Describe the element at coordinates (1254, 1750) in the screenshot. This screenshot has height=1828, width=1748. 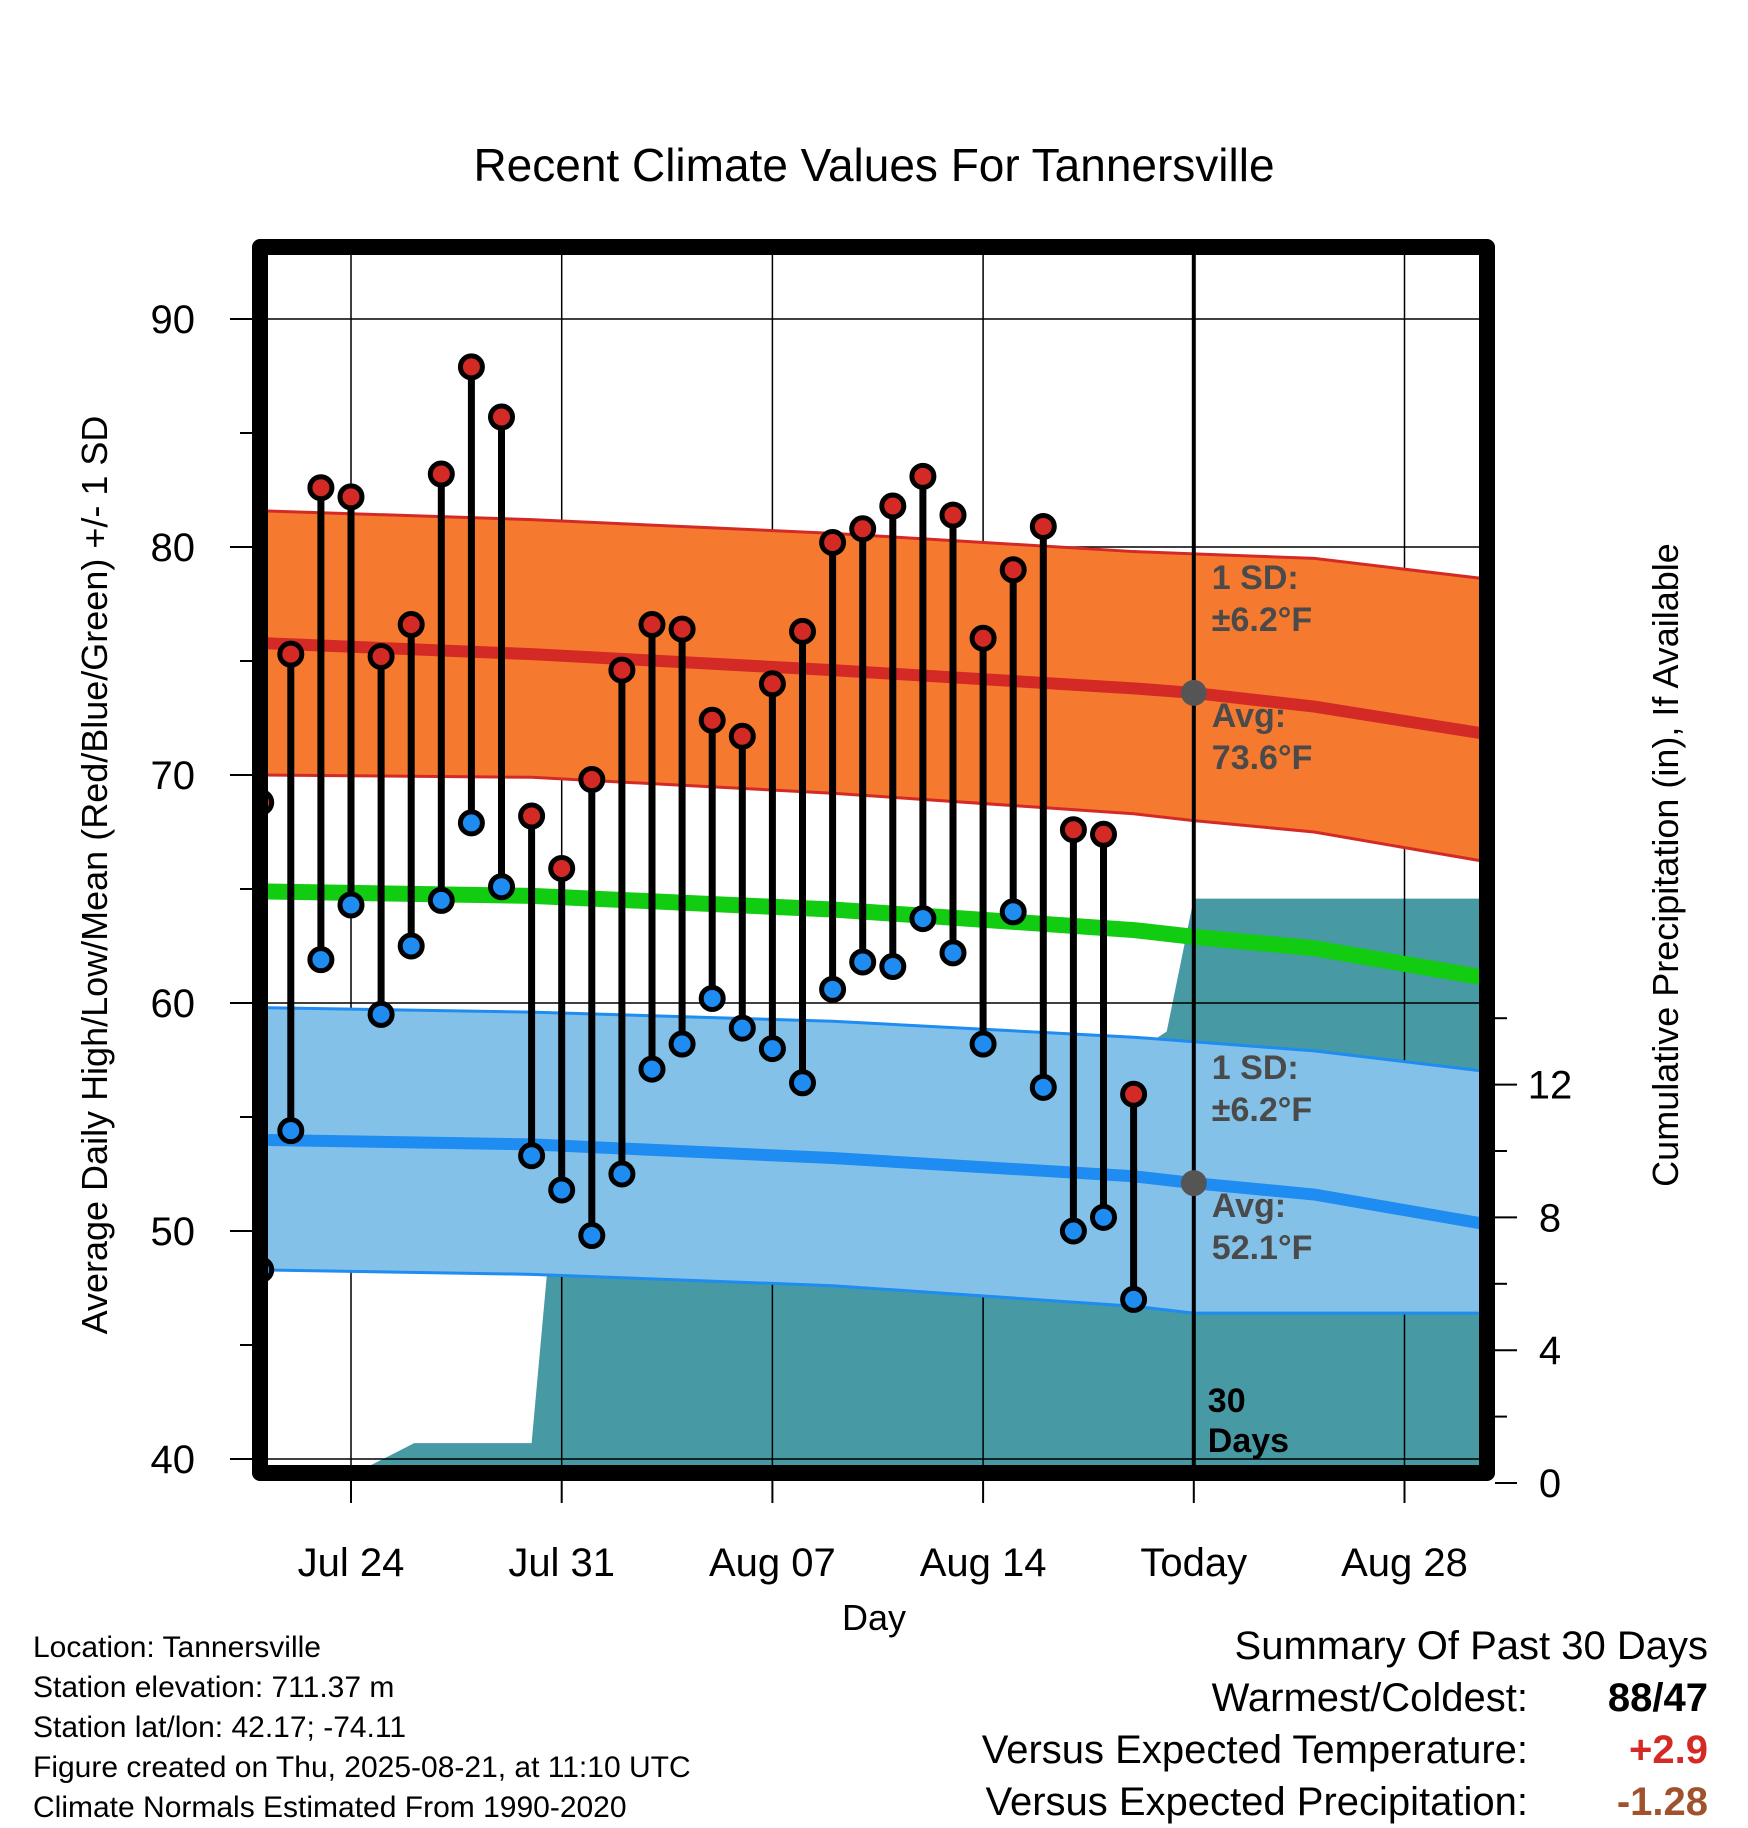
I see `temp-label: Versus Expected Temperature:` at that location.